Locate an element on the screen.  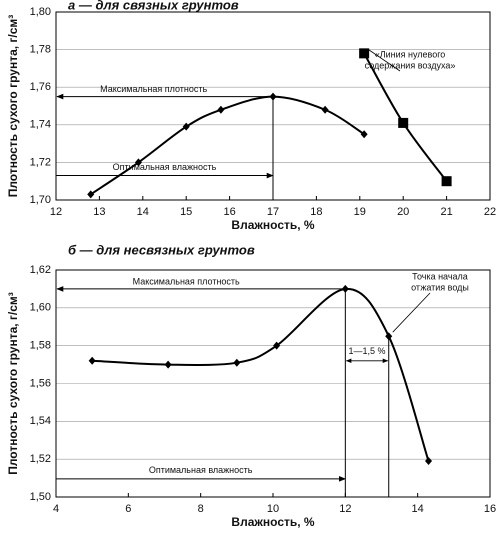
x-tick-label: 22 is located at coordinates (490, 212).